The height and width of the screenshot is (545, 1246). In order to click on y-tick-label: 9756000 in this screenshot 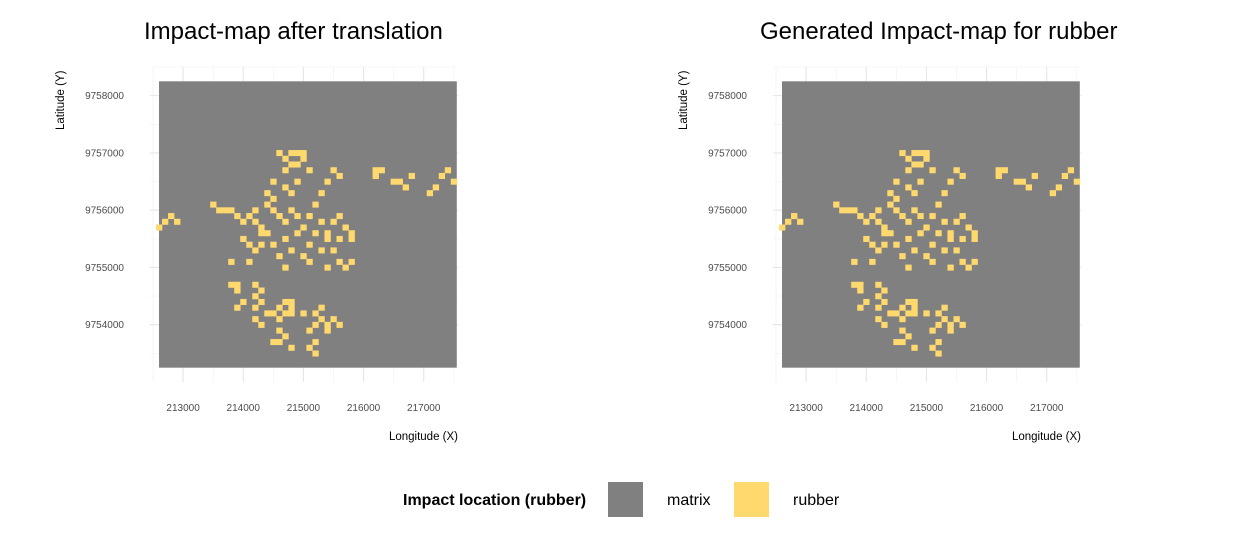, I will do `click(104, 211)`.